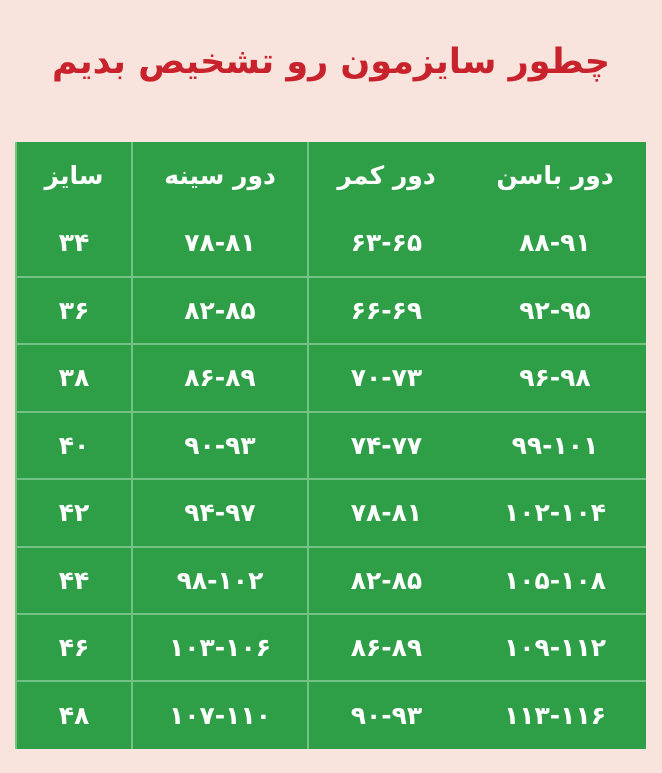 The image size is (662, 773). I want to click on cell-waist: ۸۲-۸۵, so click(385, 581).